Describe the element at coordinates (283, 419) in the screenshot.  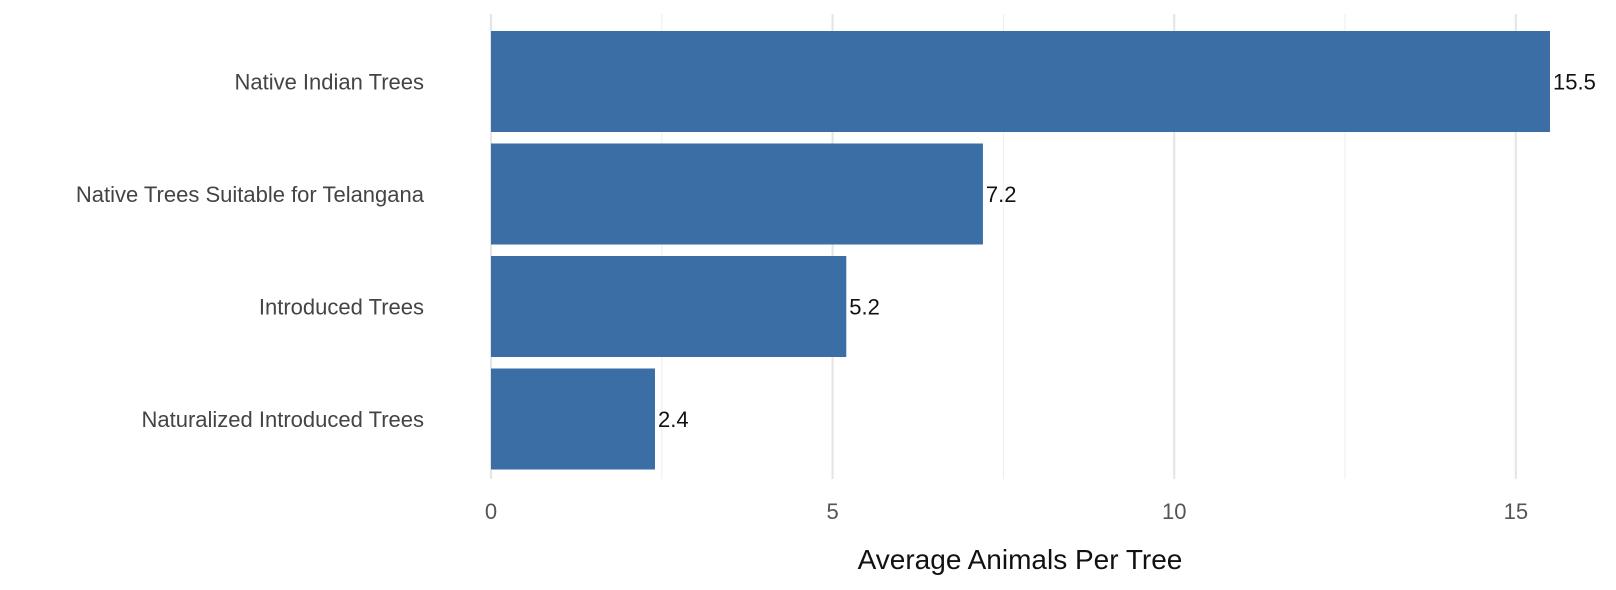
I see `category-label: Naturalized Introduced Trees` at that location.